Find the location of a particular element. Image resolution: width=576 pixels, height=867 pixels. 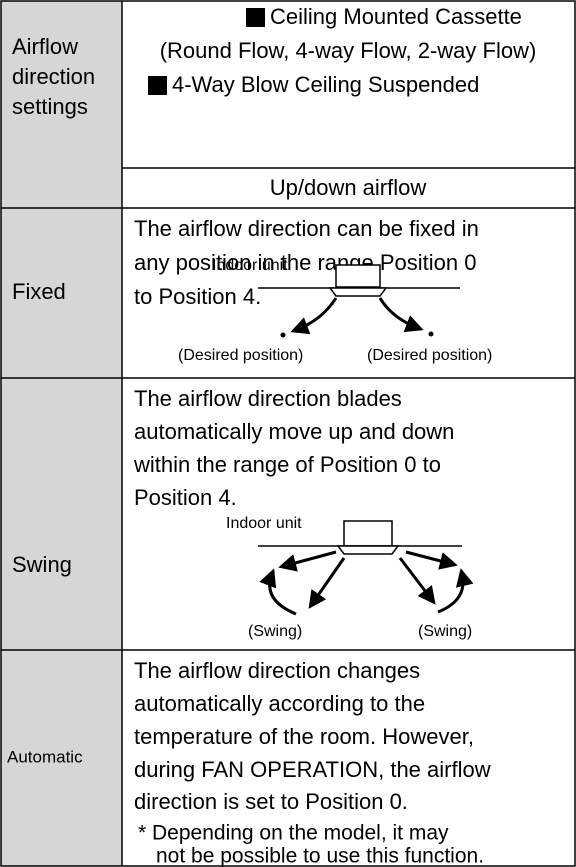

row-label: Automatic is located at coordinates (45, 756).